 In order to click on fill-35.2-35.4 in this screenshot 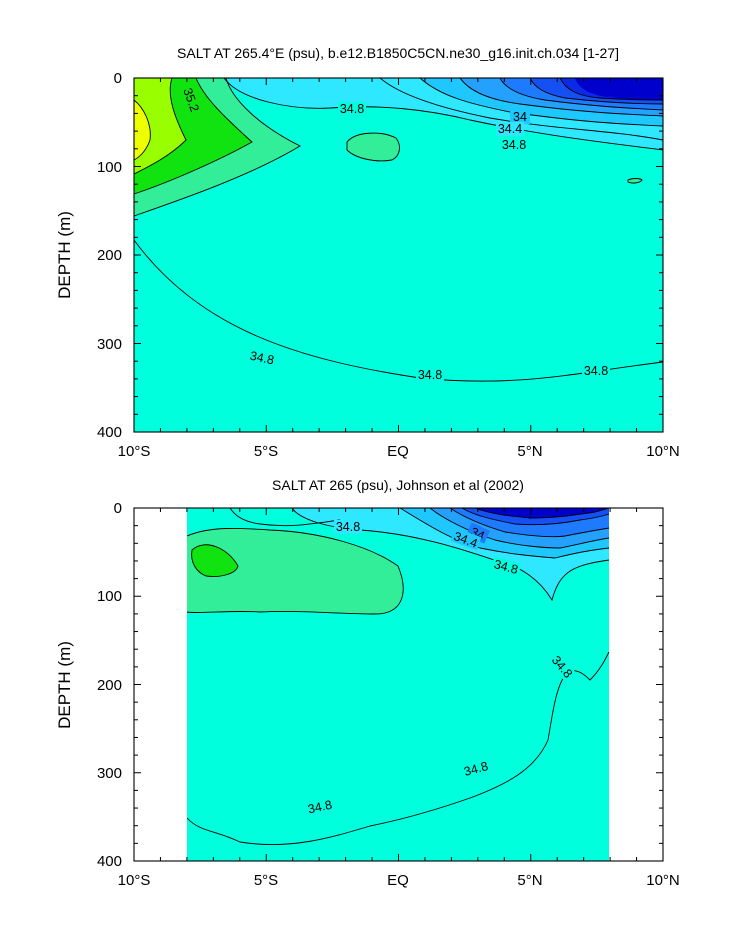, I will do `click(160, 126)`.